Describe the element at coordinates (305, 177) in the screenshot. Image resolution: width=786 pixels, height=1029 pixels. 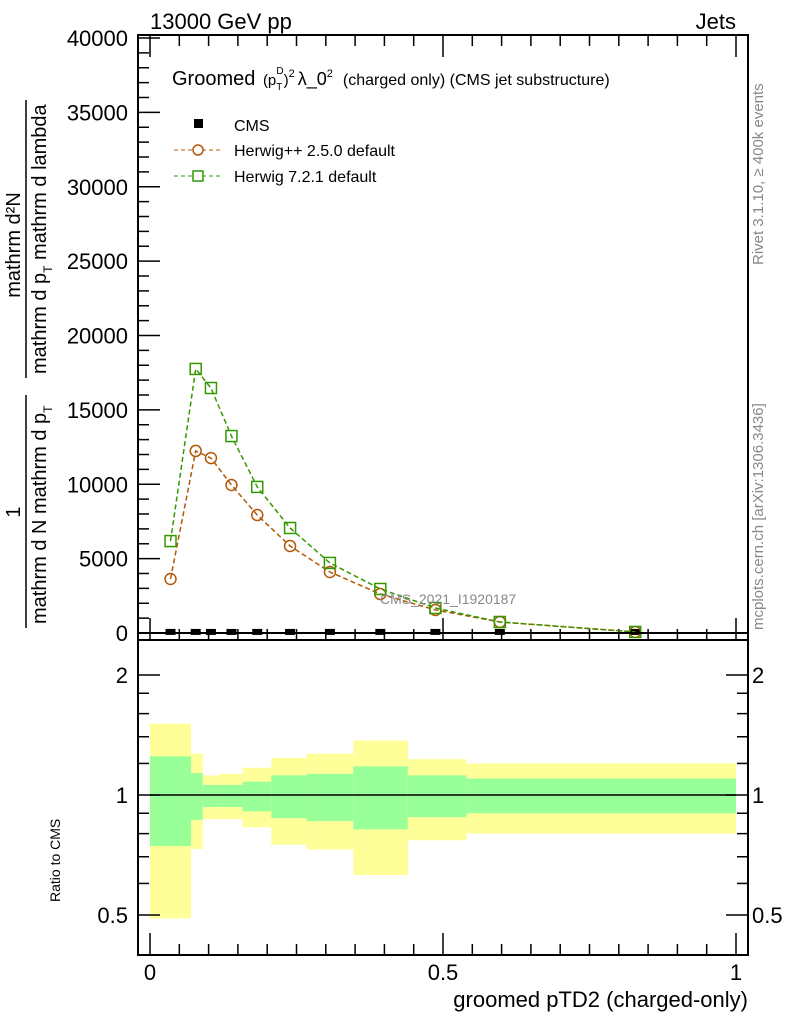
I see `legend-herwig7-label: Herwig 7.2.1 default` at that location.